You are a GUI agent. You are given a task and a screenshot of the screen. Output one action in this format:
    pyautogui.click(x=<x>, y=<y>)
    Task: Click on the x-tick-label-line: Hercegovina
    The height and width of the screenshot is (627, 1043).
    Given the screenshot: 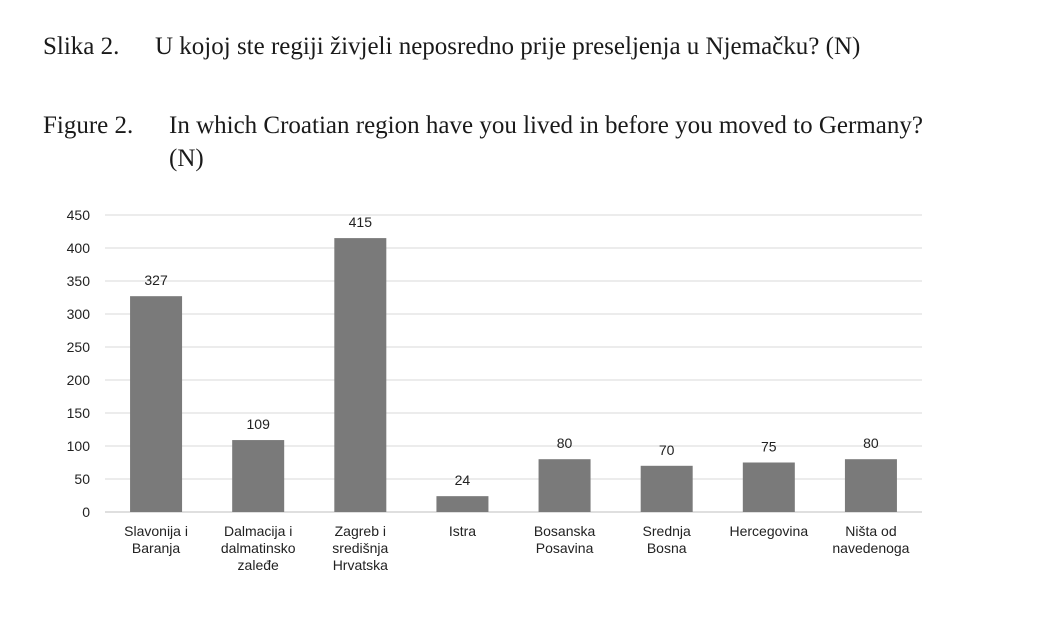 What is the action you would take?
    pyautogui.click(x=769, y=531)
    